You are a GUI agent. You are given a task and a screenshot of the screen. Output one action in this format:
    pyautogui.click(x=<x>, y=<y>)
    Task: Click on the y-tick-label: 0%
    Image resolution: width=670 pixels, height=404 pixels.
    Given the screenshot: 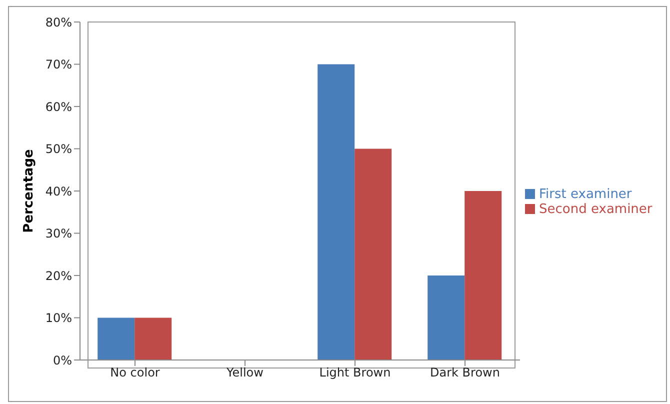 What is the action you would take?
    pyautogui.click(x=62, y=360)
    